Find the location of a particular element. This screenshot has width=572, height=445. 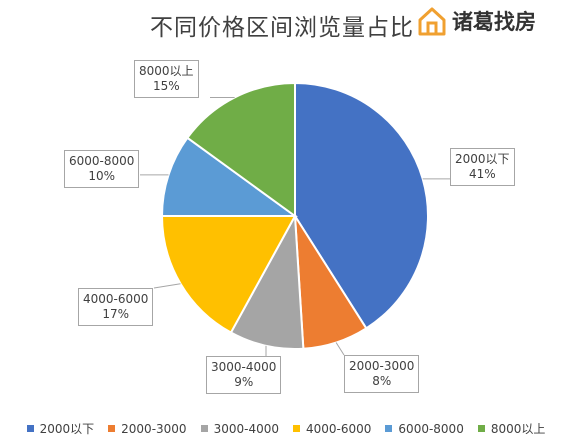

legend-item: 2000-3000 is located at coordinates (147, 428).